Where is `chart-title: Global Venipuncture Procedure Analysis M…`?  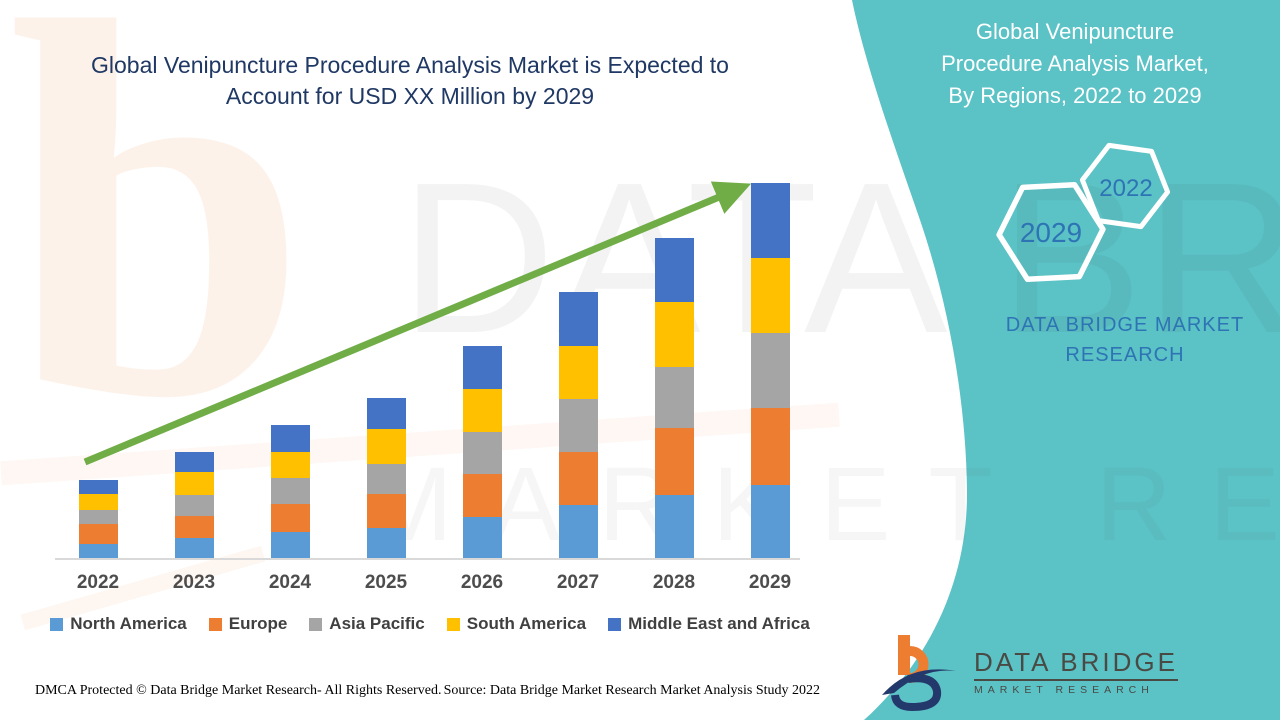
chart-title: Global Venipuncture Procedure Analysis M… is located at coordinates (410, 81).